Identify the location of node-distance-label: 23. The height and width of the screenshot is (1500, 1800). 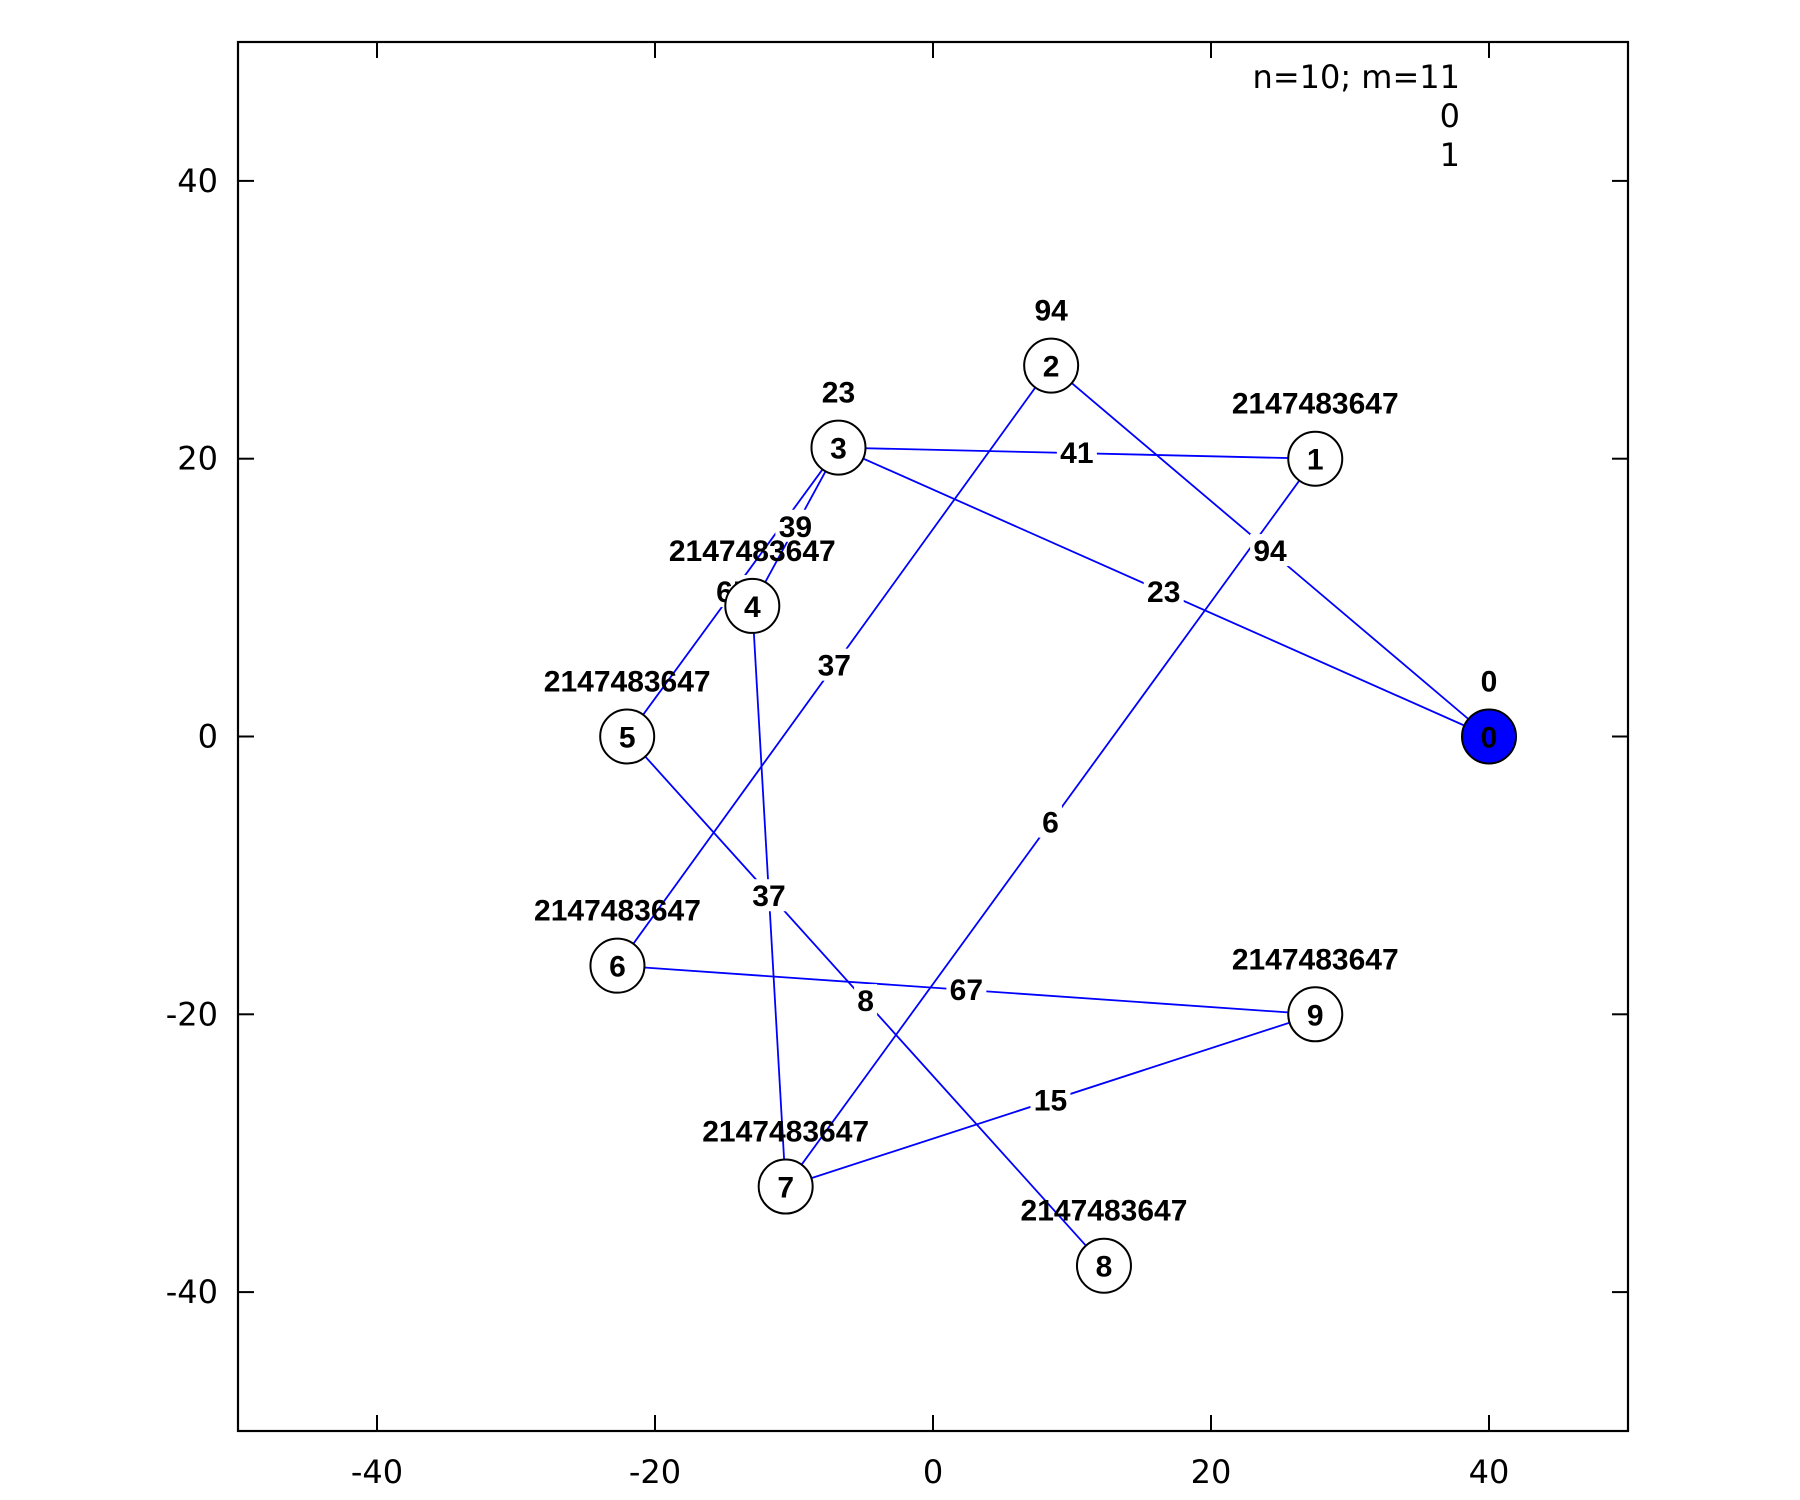
(838, 393).